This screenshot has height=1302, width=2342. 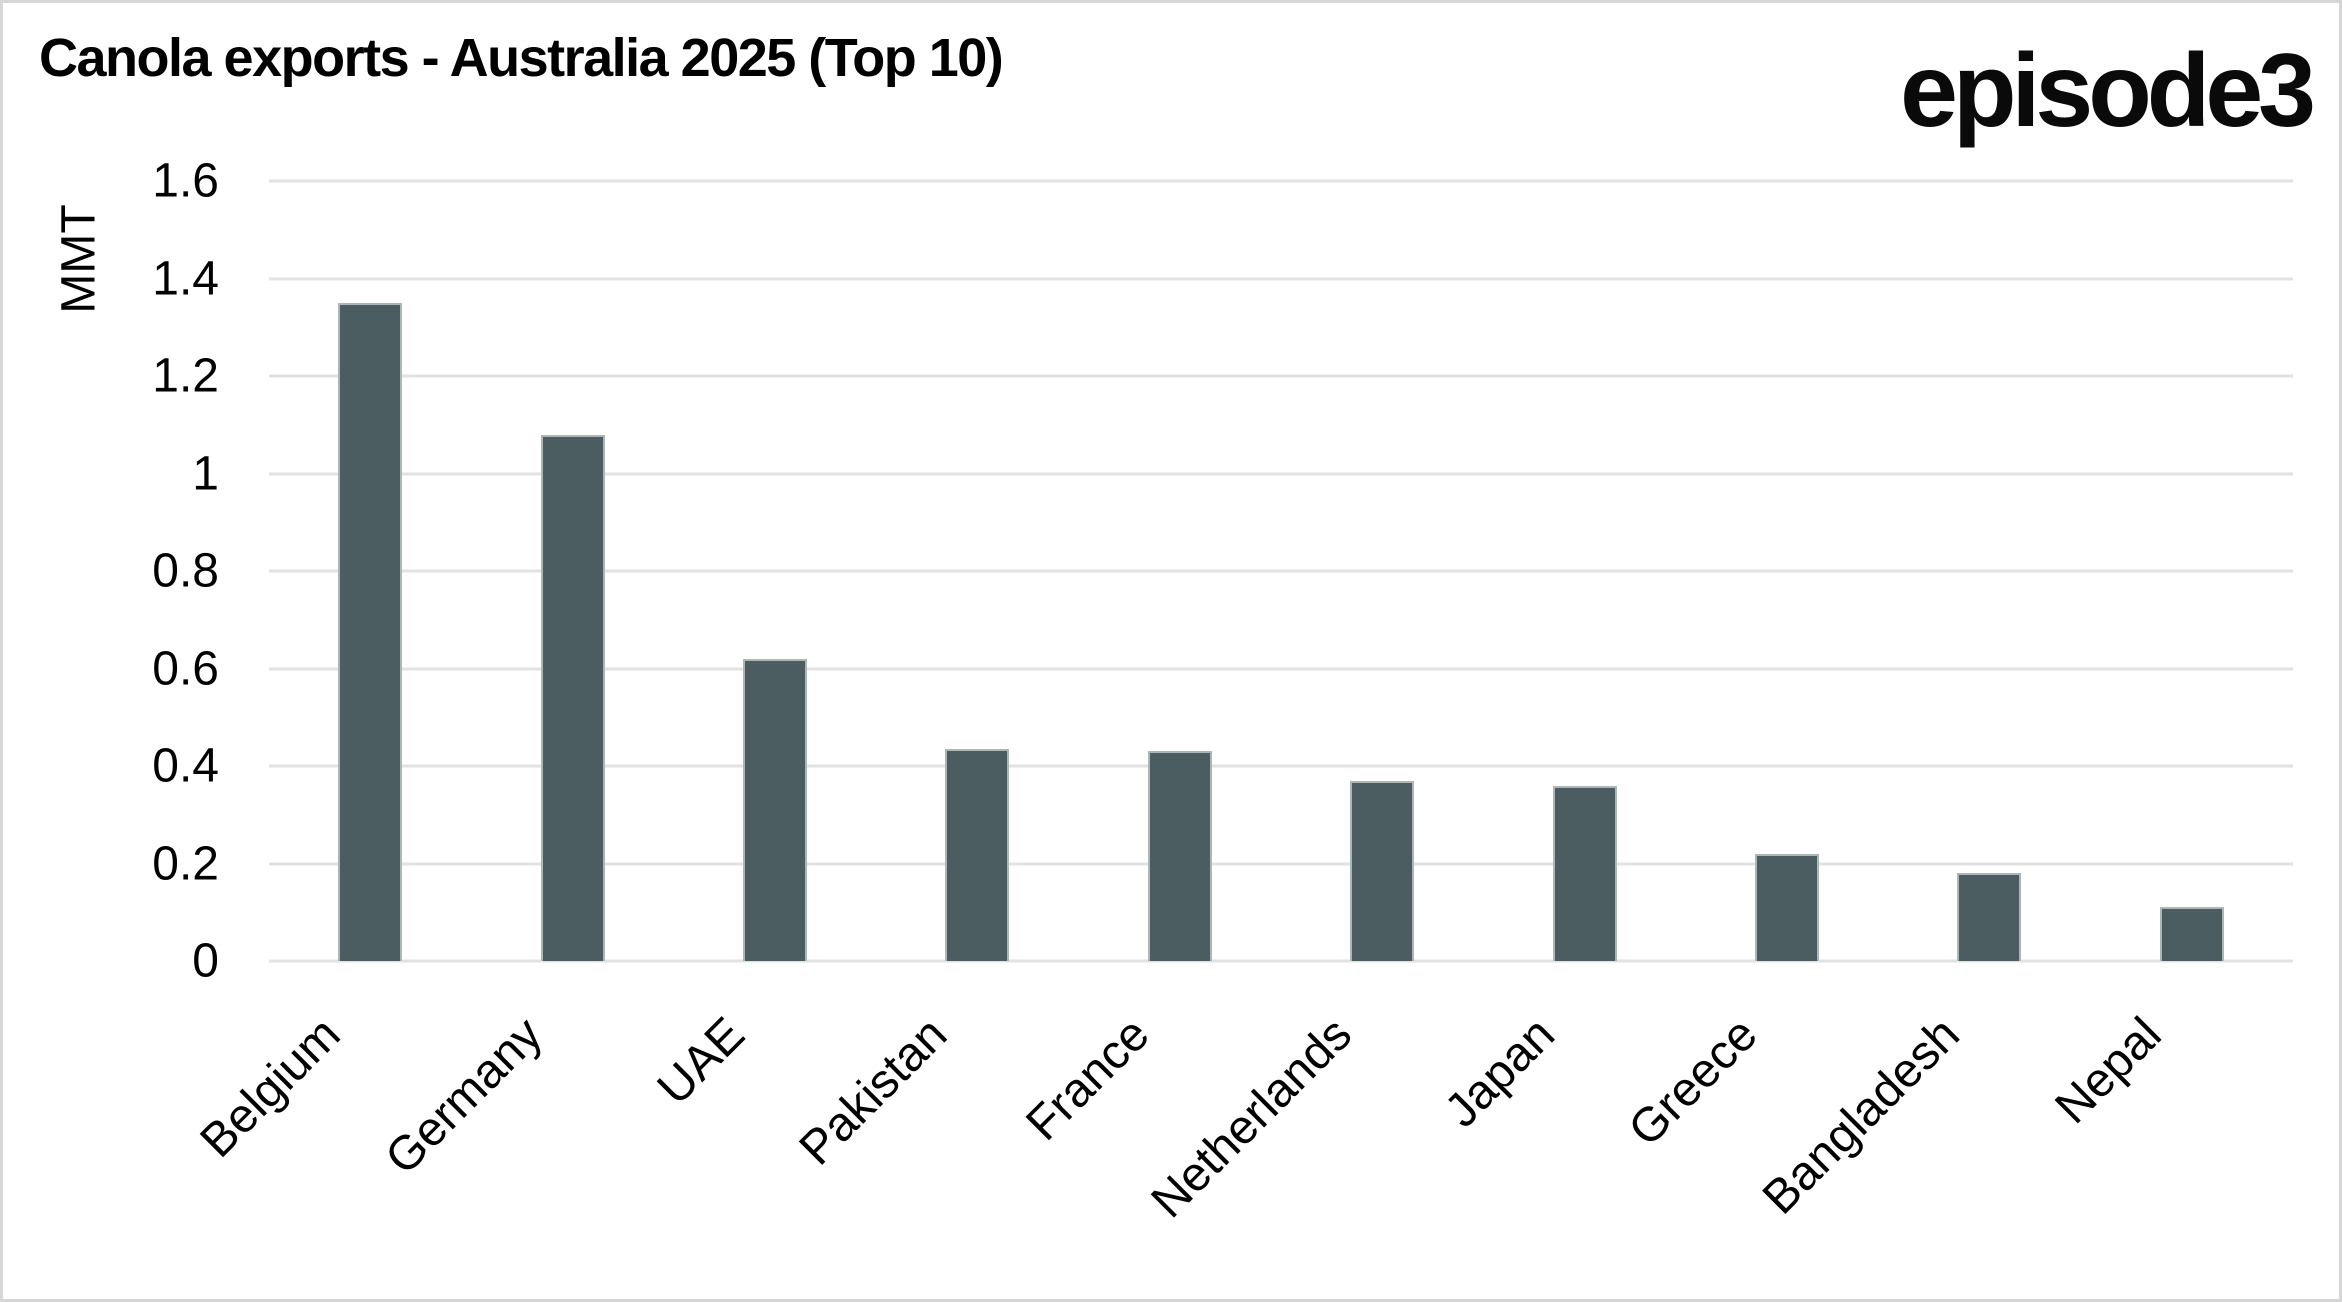 I want to click on x-tick-label: Germany, so click(x=464, y=1096).